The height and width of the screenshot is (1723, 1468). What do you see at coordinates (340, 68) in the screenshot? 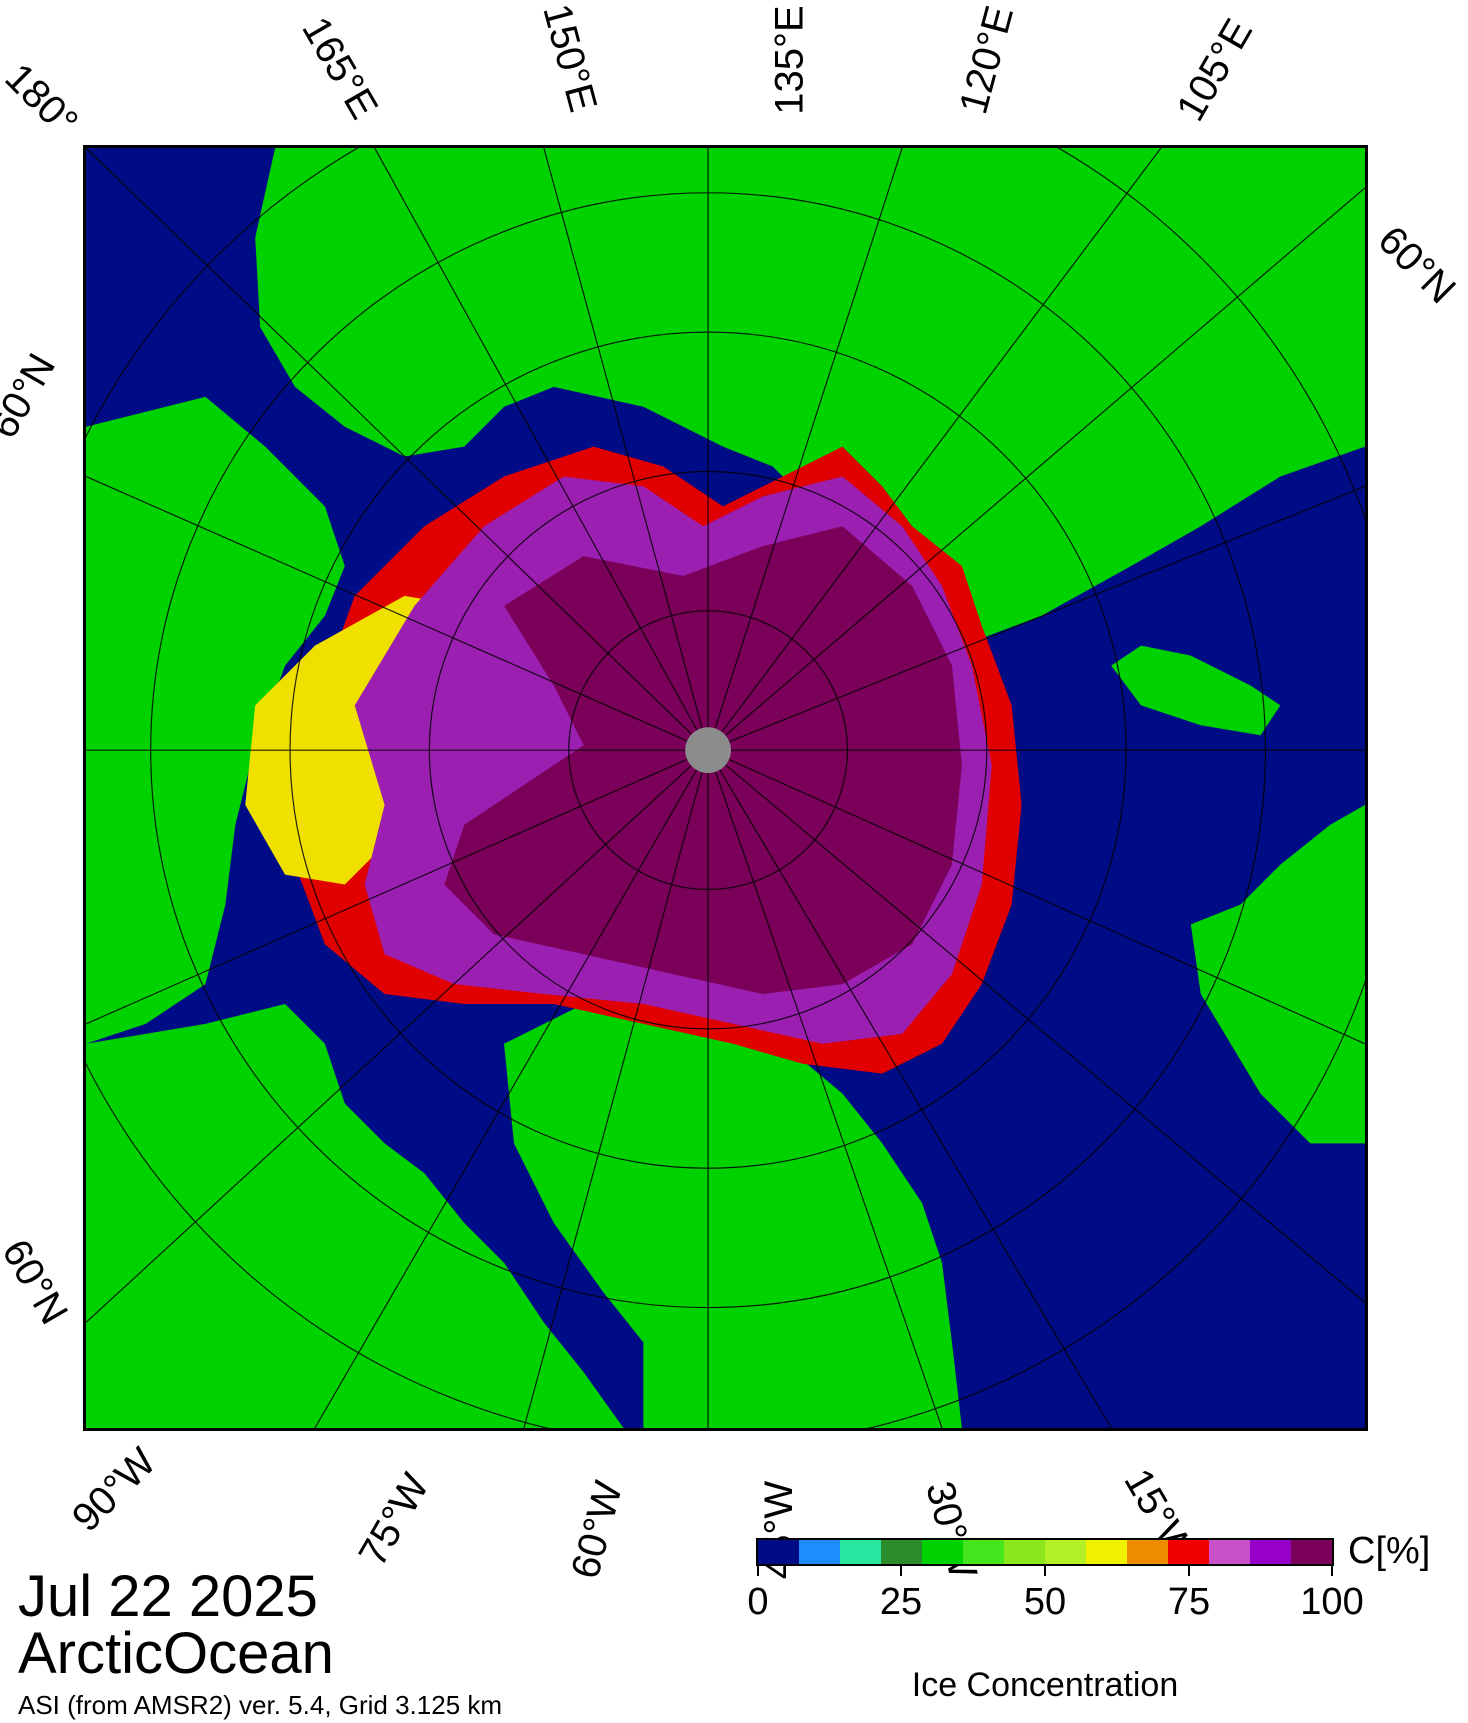
I see `lon-label-165e: 165°E` at bounding box center [340, 68].